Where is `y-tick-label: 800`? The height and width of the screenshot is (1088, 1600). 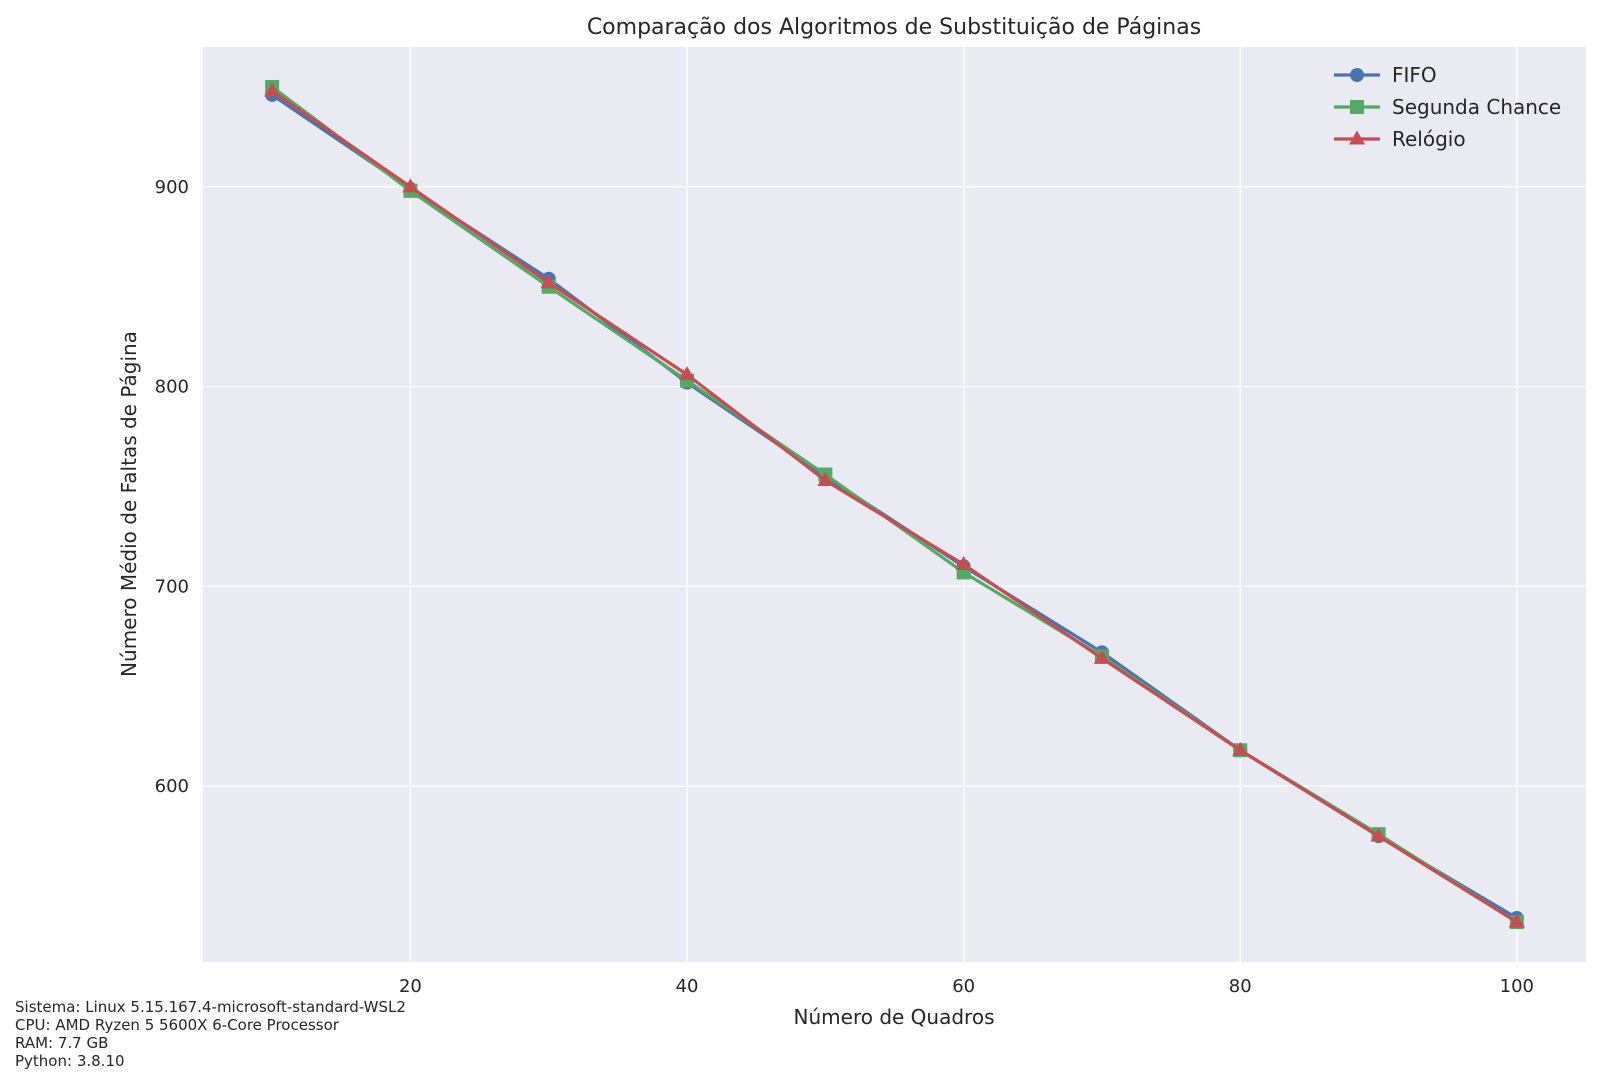 y-tick-label: 800 is located at coordinates (172, 387).